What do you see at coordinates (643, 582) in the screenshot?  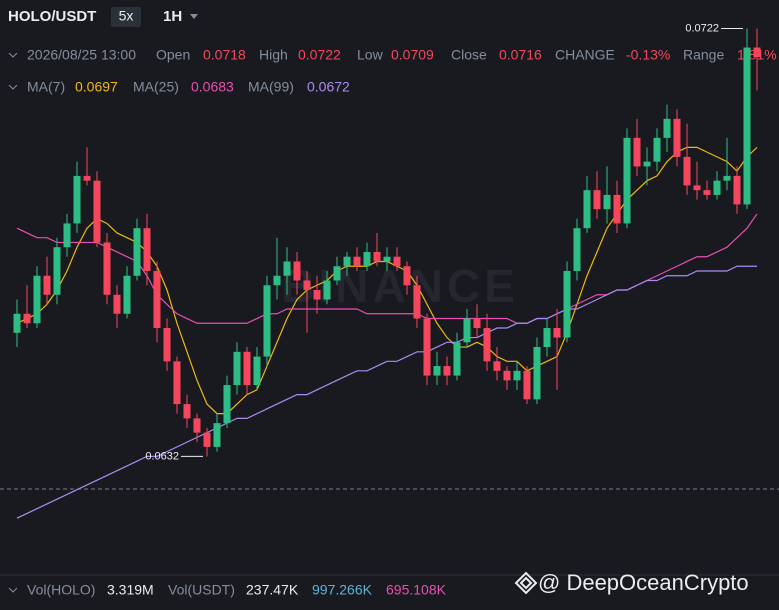 I see `credit: @ DeepOceanCrypto` at bounding box center [643, 582].